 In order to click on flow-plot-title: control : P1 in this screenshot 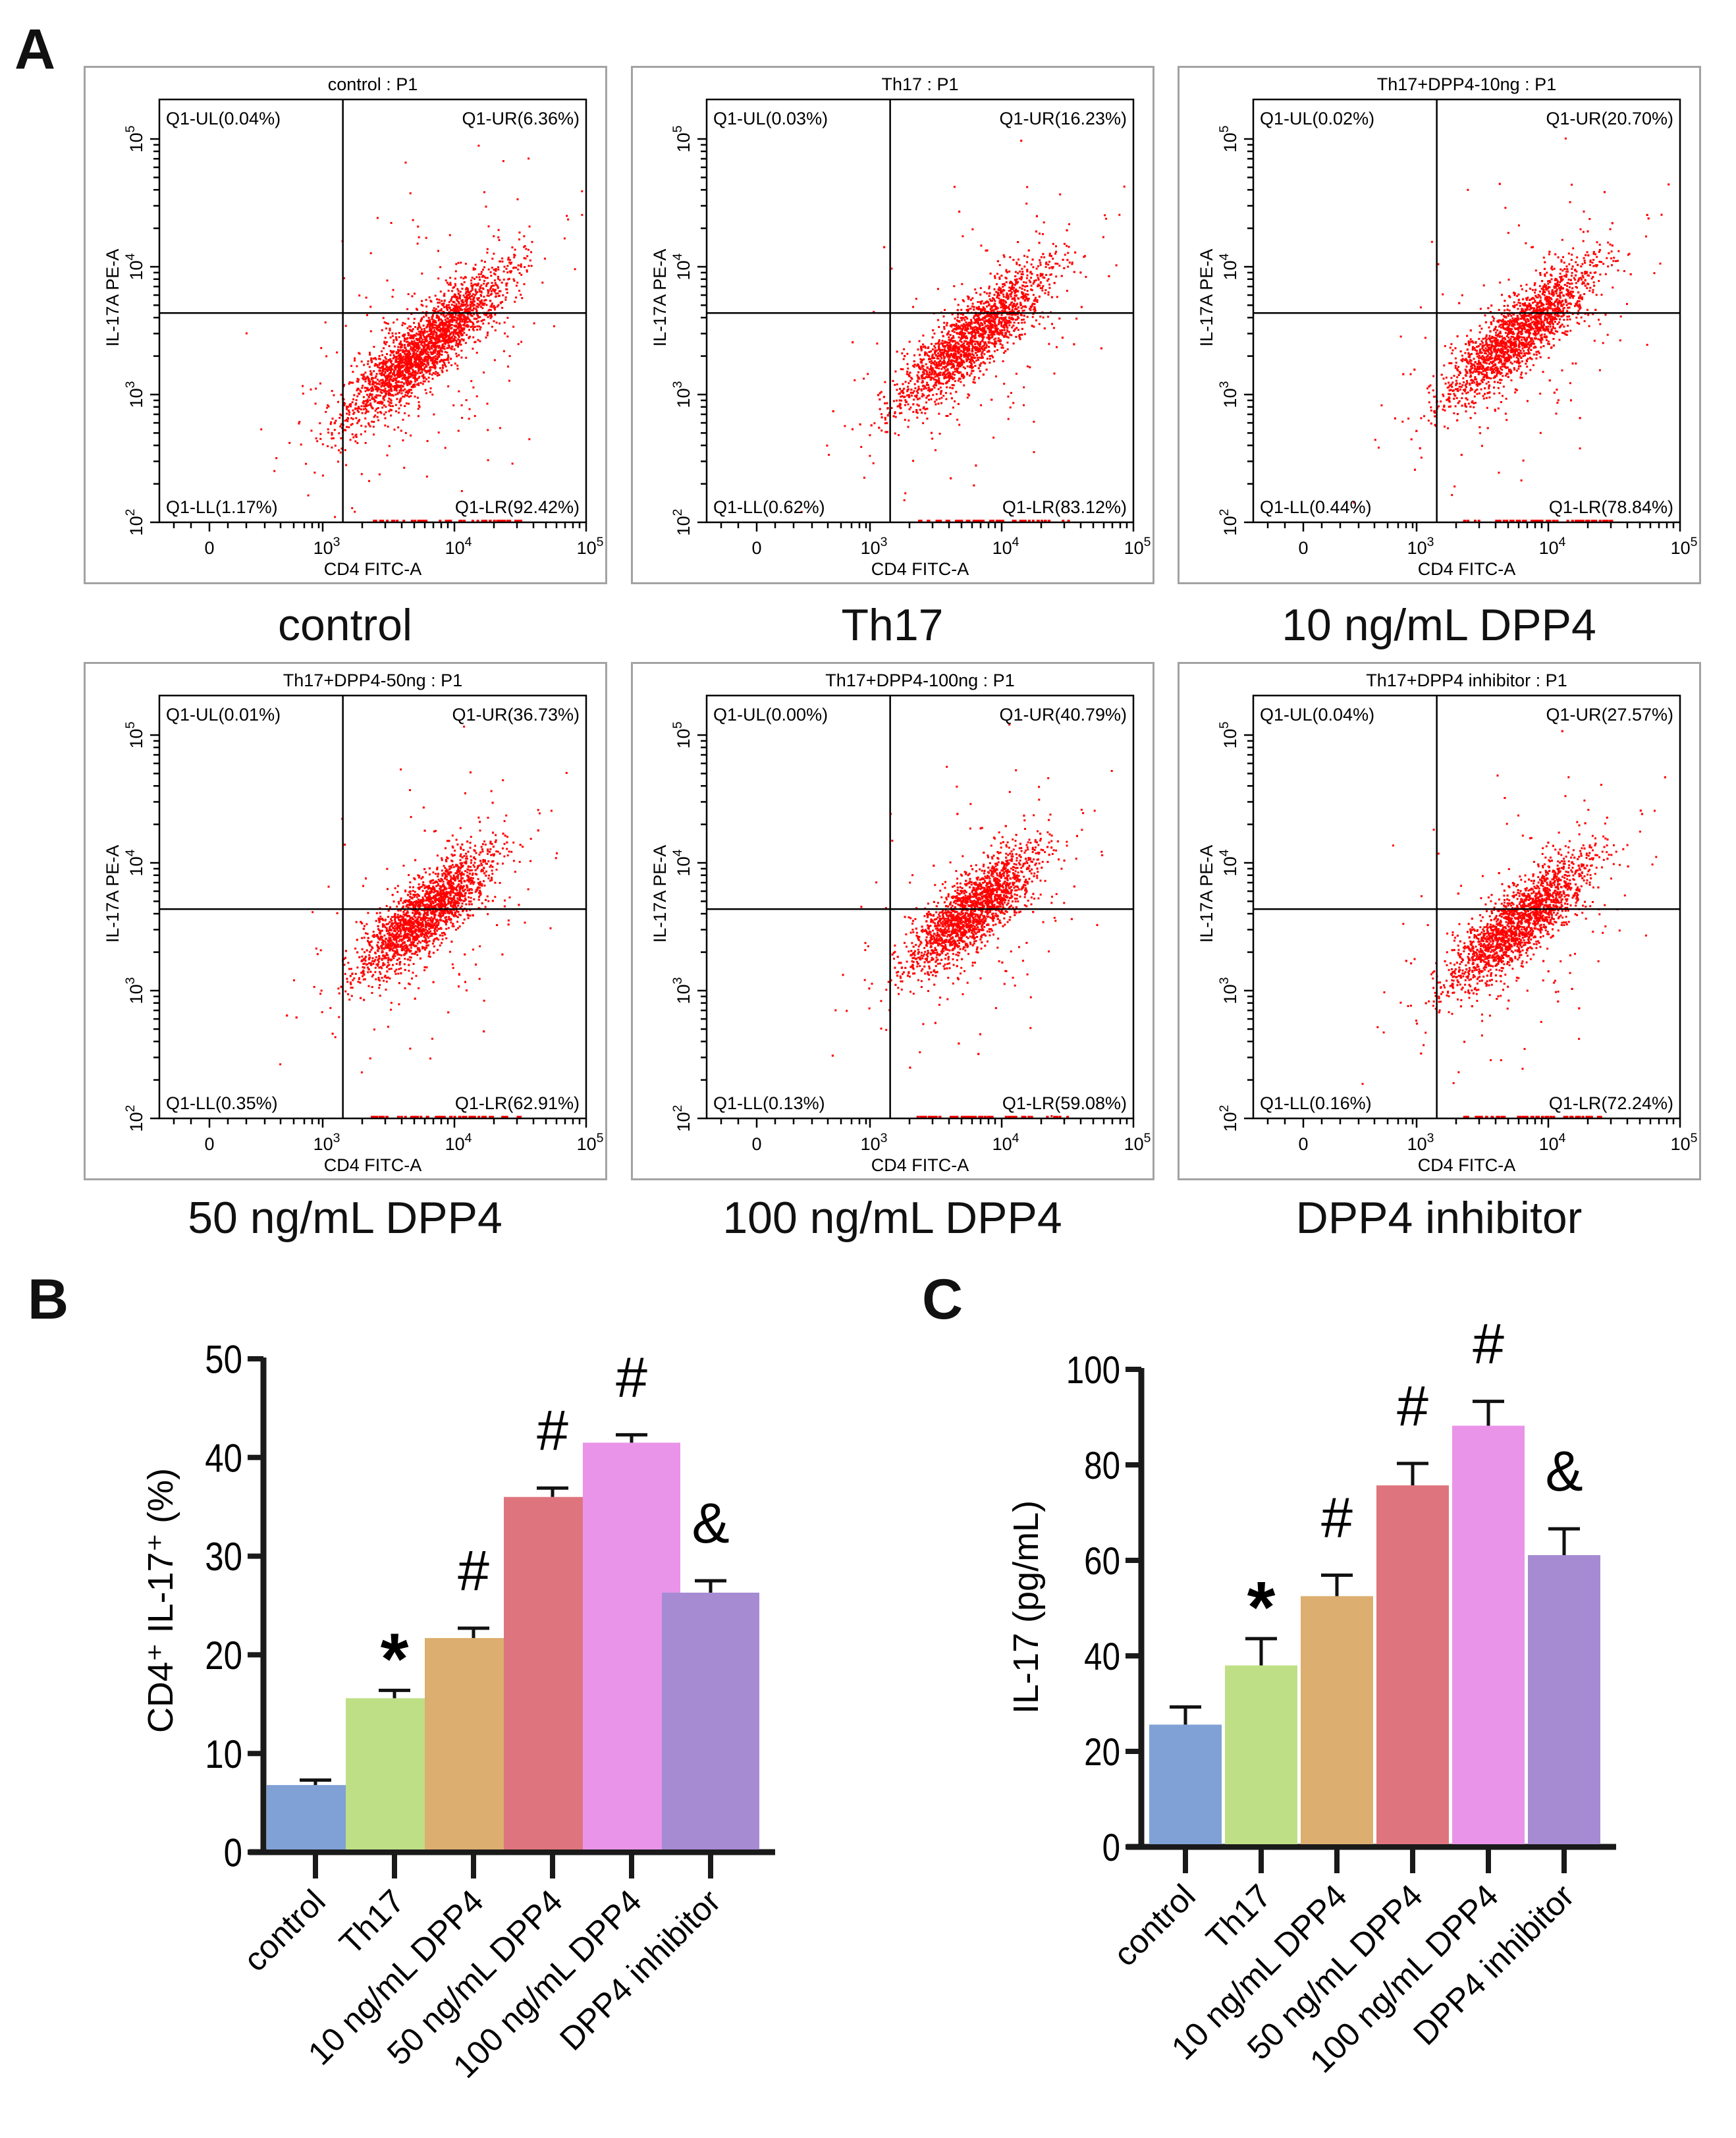, I will do `click(373, 84)`.